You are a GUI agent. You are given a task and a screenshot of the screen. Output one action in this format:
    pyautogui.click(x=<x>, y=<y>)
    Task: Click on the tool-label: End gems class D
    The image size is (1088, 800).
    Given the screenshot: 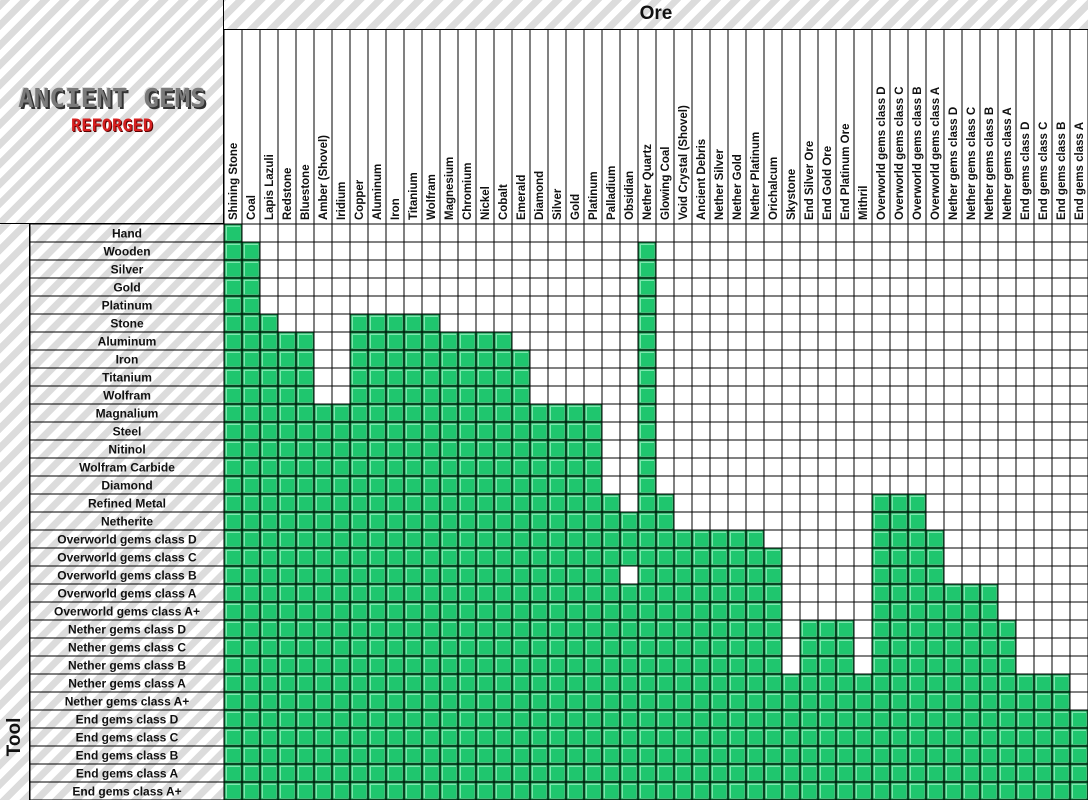 What is the action you would take?
    pyautogui.click(x=127, y=720)
    